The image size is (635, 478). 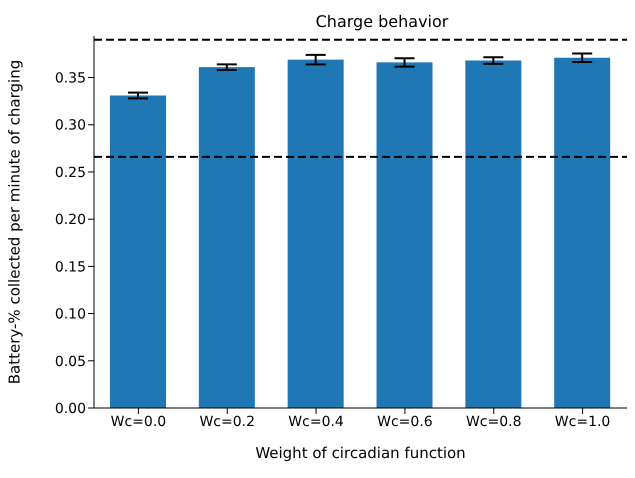 What do you see at coordinates (14, 222) in the screenshot?
I see `y-axis-title: Battery-% collected per minute of charging` at bounding box center [14, 222].